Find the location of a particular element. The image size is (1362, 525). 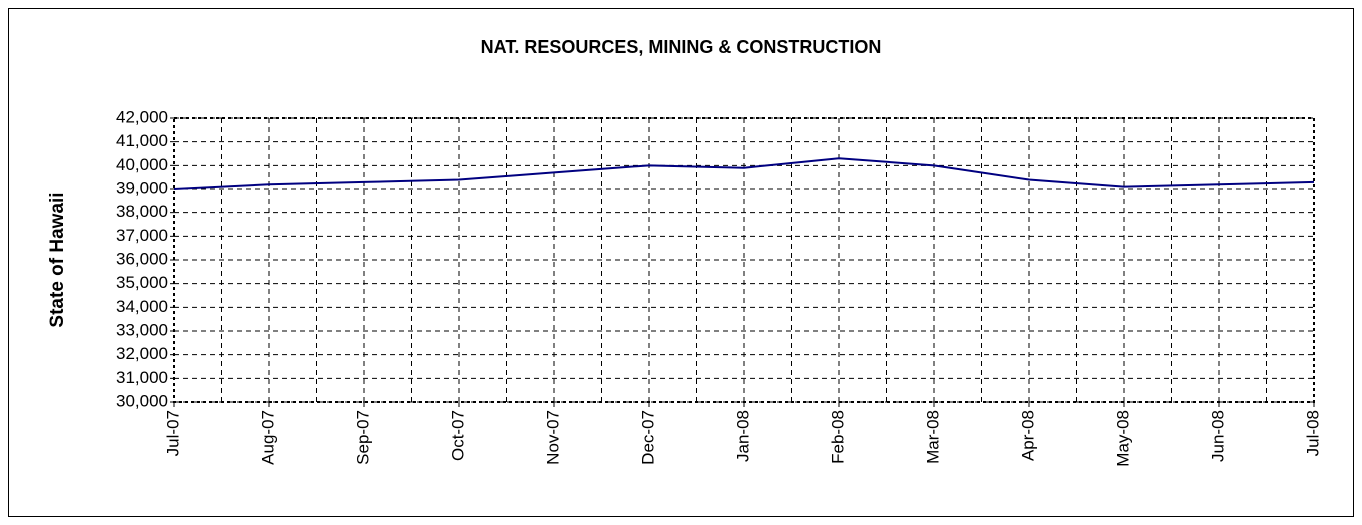

y-tick-label: 42,000 is located at coordinates (142, 116).